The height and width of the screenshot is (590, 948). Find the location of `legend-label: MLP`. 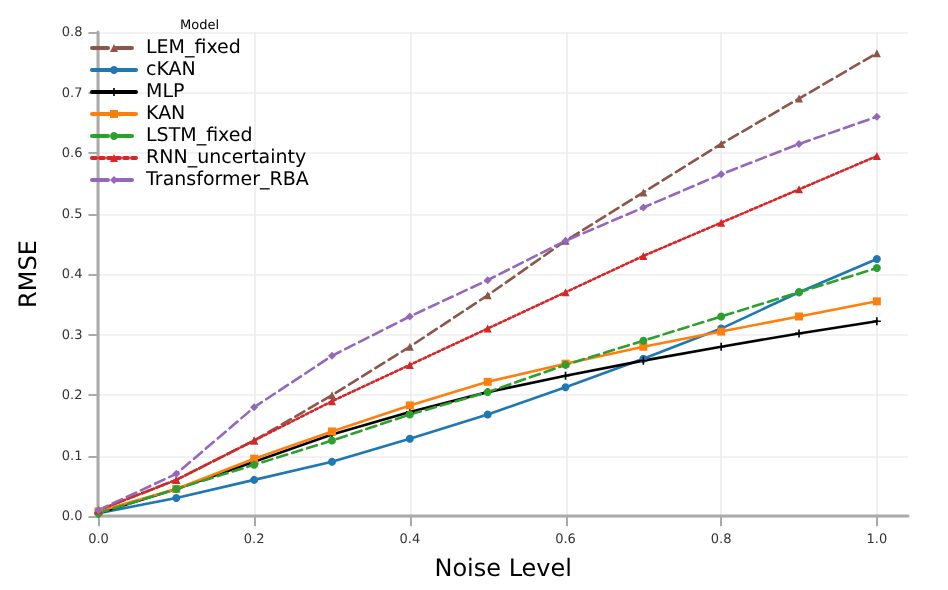

legend-label: MLP is located at coordinates (165, 92).